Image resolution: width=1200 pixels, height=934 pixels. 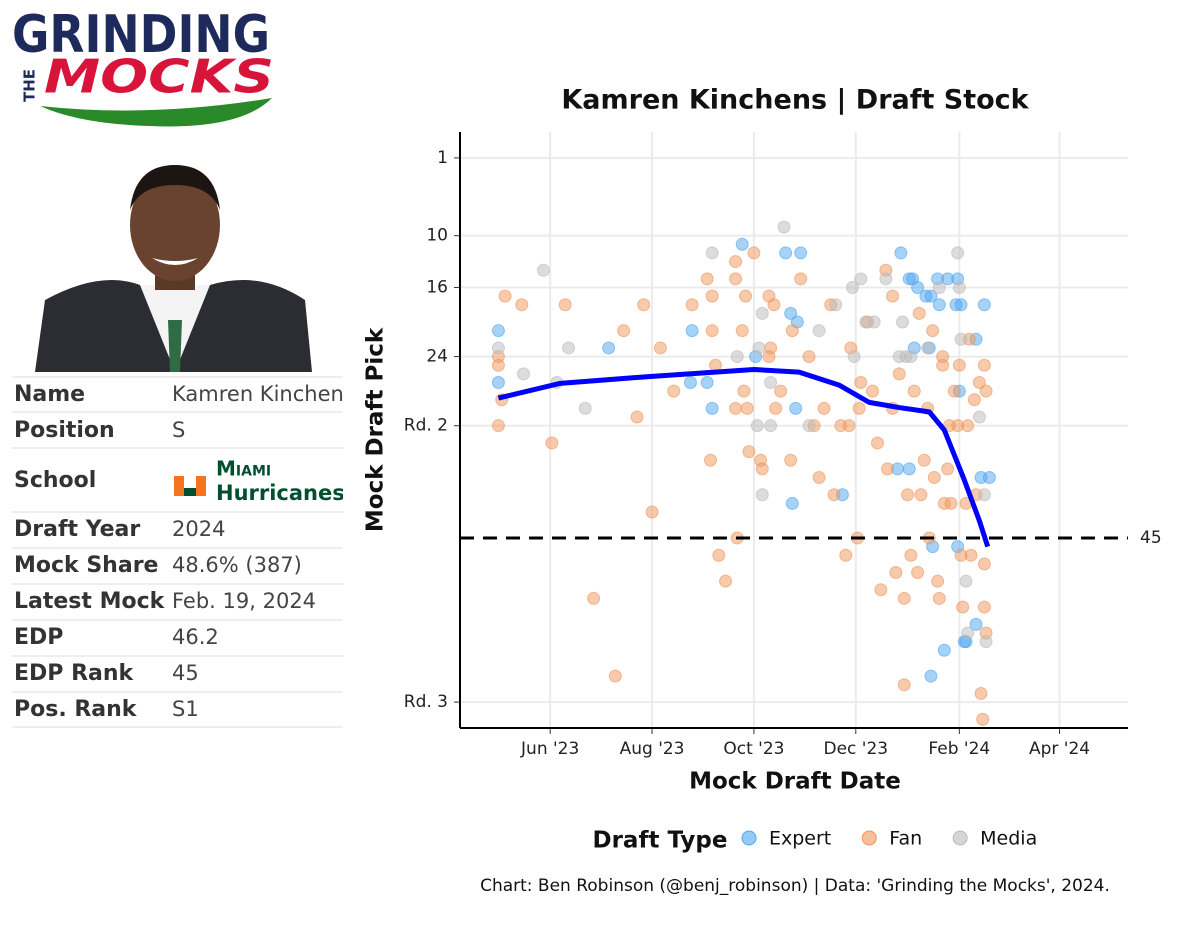 What do you see at coordinates (426, 702) in the screenshot?
I see `y-tick-label: Rd. 3` at bounding box center [426, 702].